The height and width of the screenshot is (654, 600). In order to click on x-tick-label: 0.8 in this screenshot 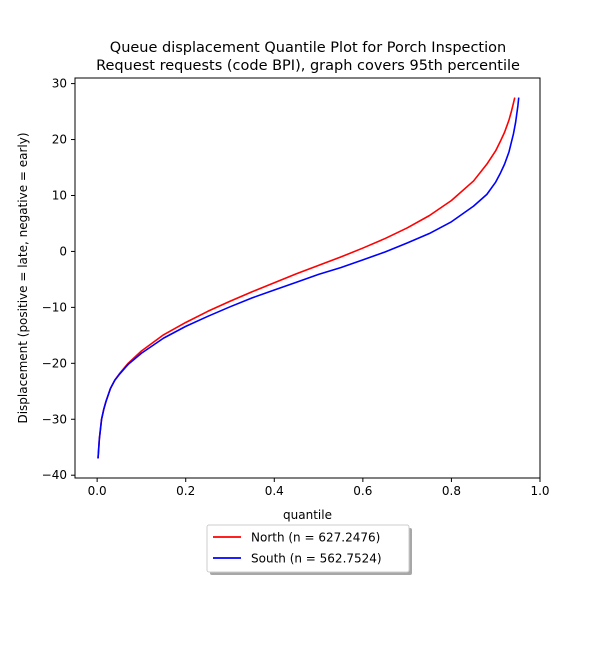, I will do `click(451, 491)`.